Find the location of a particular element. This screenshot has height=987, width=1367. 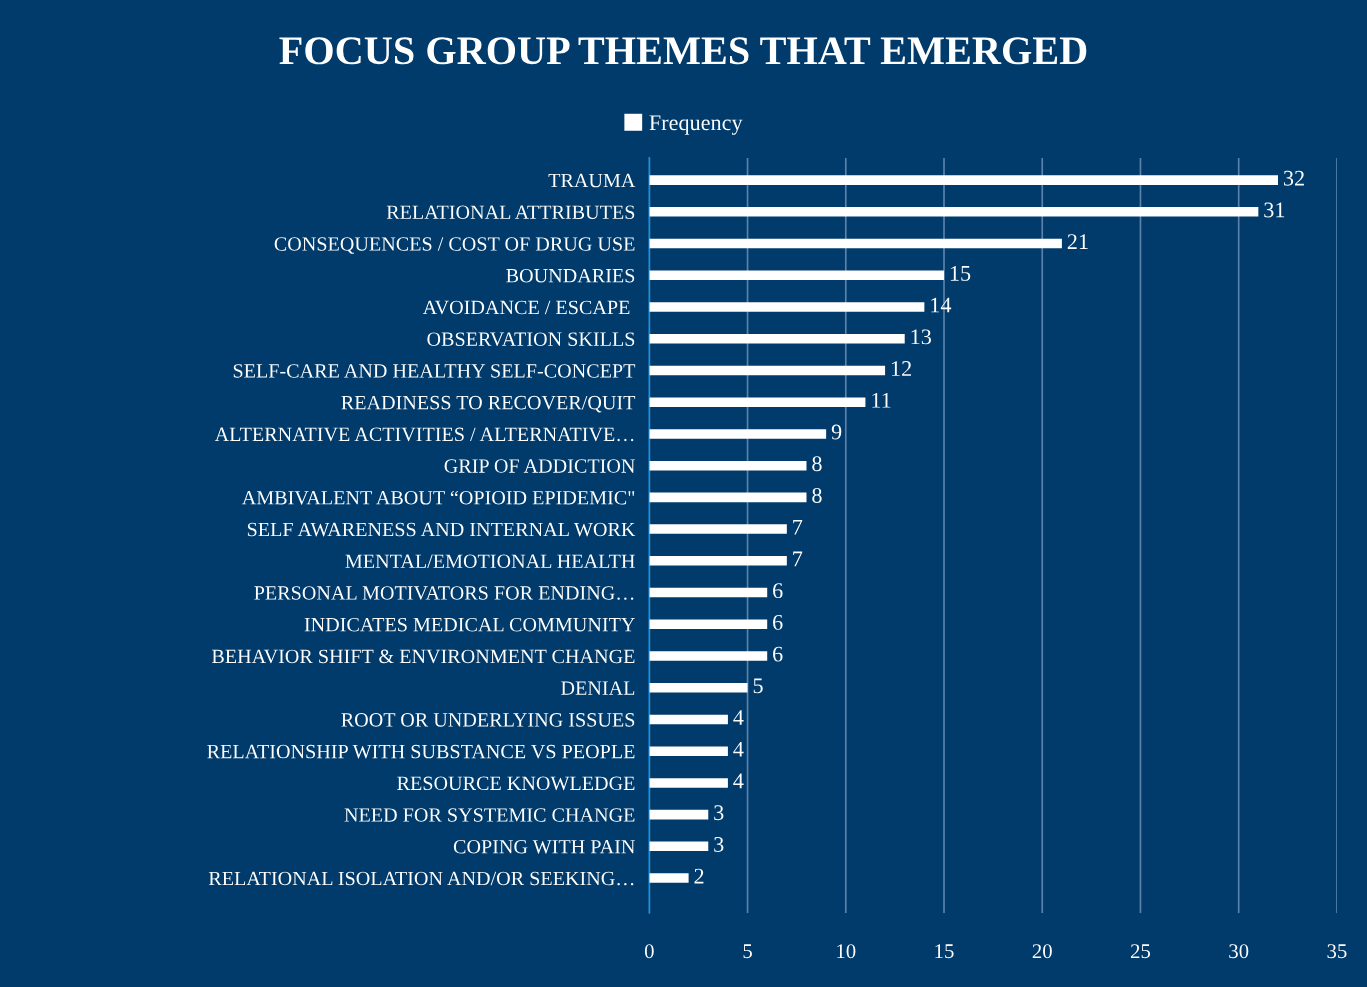

data-label: 2 is located at coordinates (699, 876).